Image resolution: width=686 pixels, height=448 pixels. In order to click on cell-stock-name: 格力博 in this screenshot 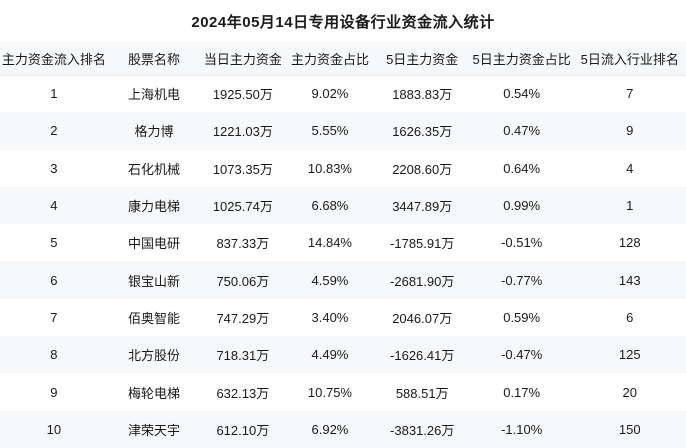, I will do `click(154, 132)`.